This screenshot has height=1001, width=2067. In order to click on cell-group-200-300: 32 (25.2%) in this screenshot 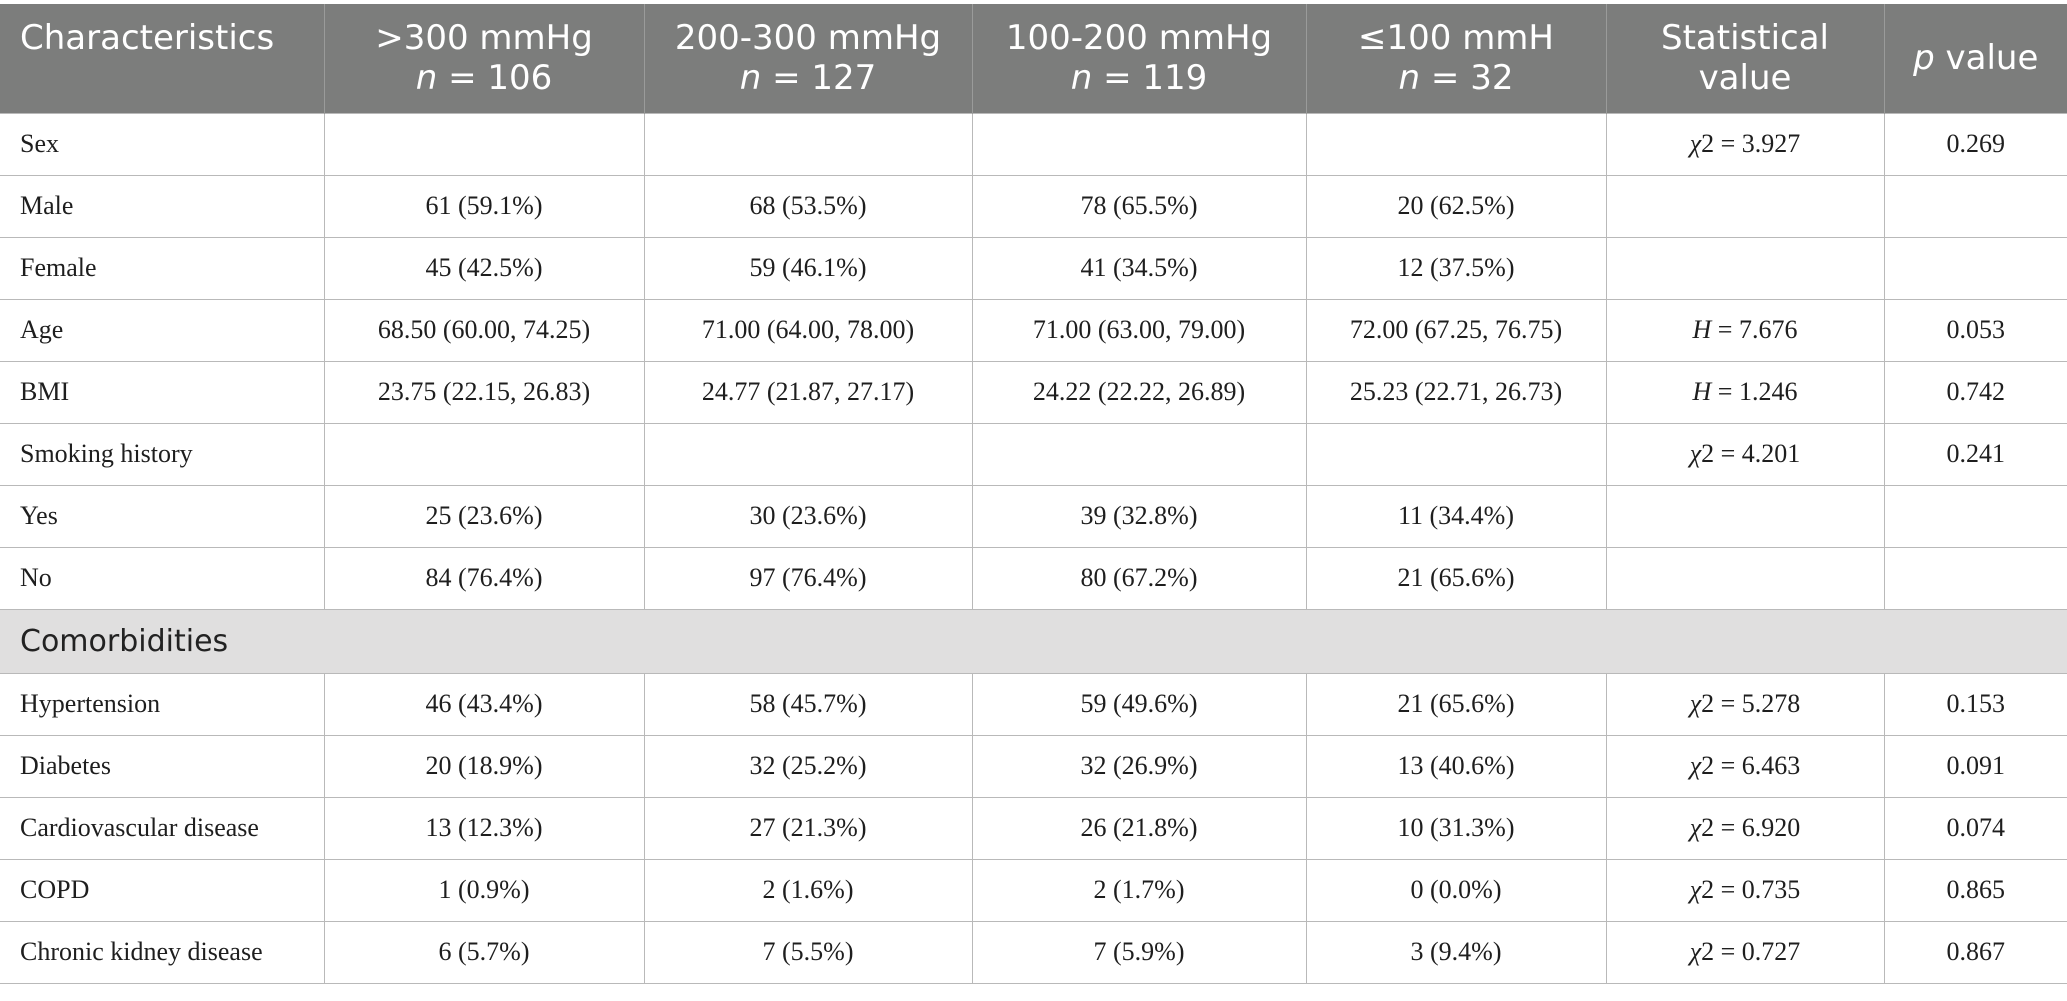, I will do `click(808, 766)`.